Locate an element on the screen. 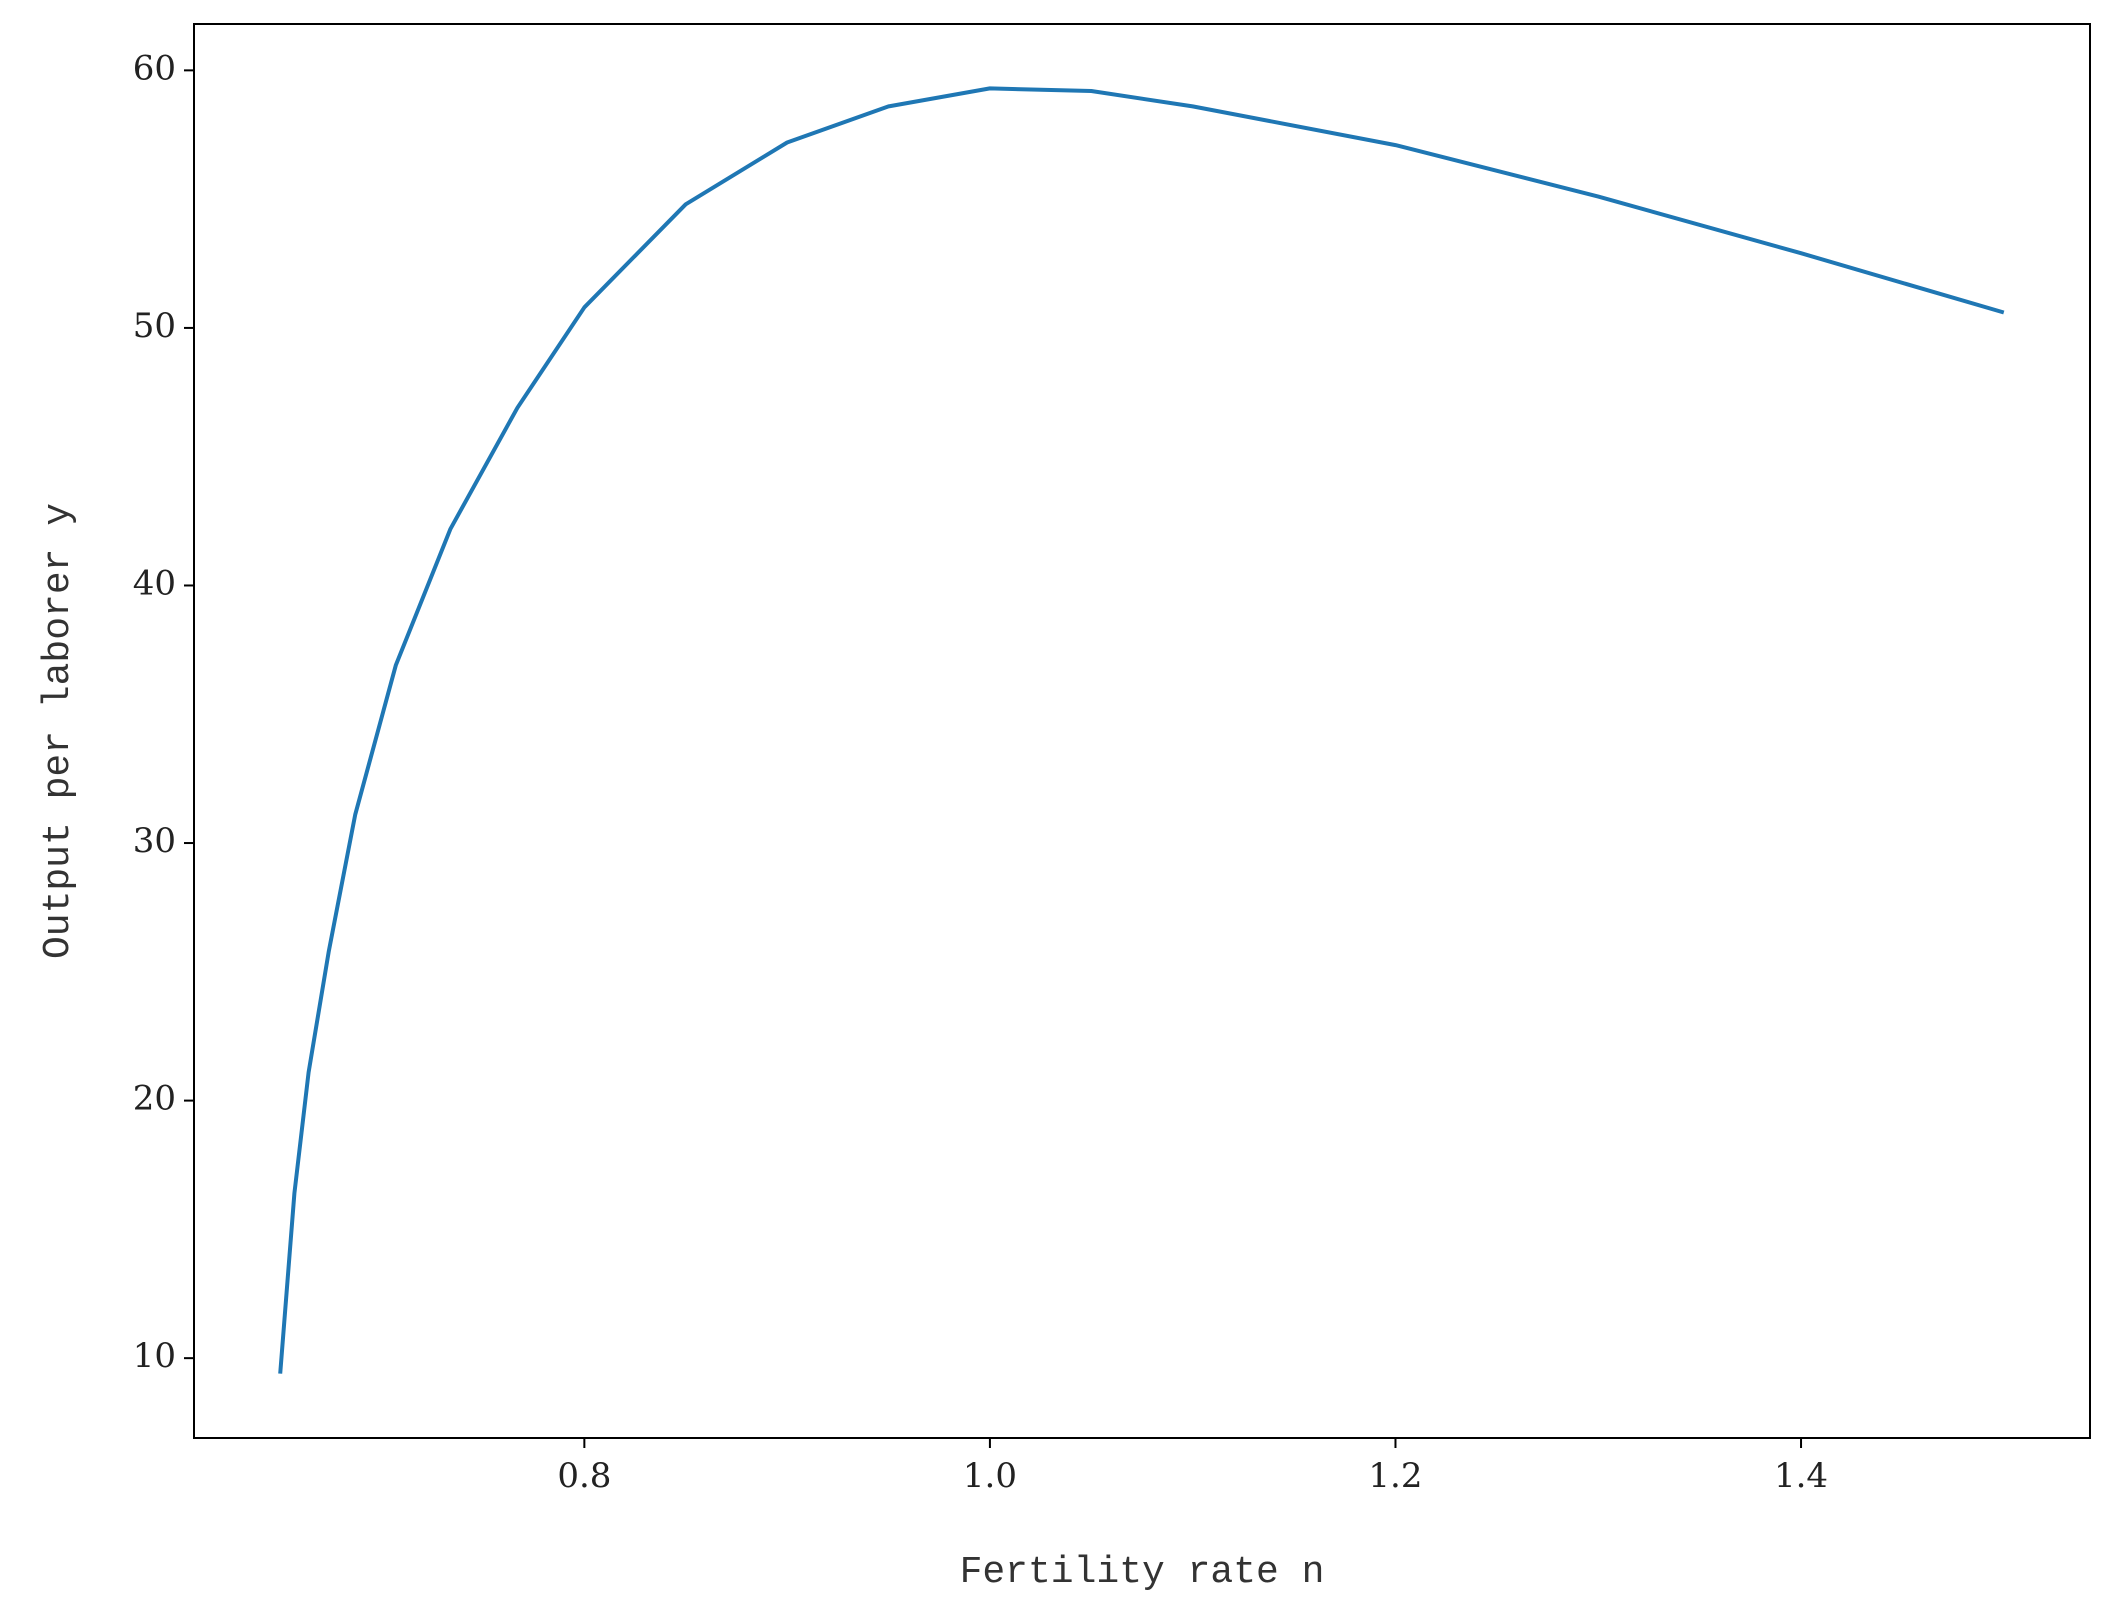  y-tick-label: 50 is located at coordinates (154, 326).